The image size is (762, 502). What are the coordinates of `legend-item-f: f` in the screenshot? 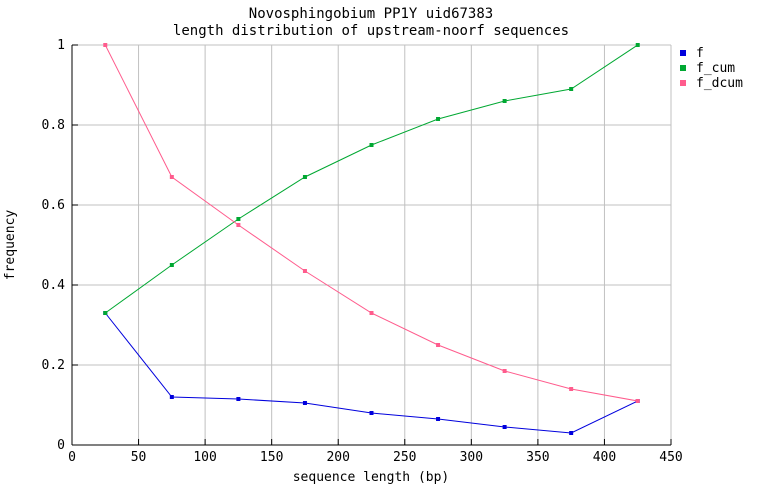 It's located at (692, 53).